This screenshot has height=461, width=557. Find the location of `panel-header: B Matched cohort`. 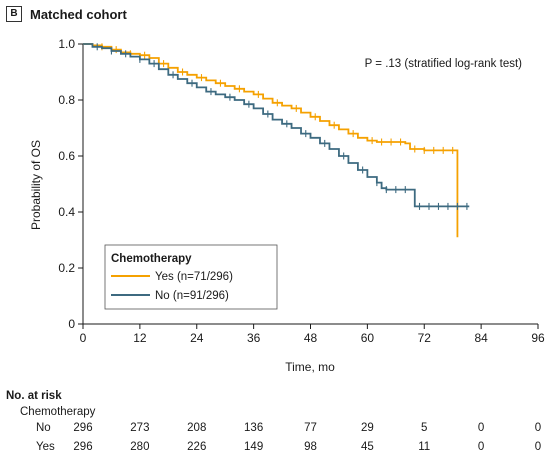

panel-header: B Matched cohort is located at coordinates (66, 14).